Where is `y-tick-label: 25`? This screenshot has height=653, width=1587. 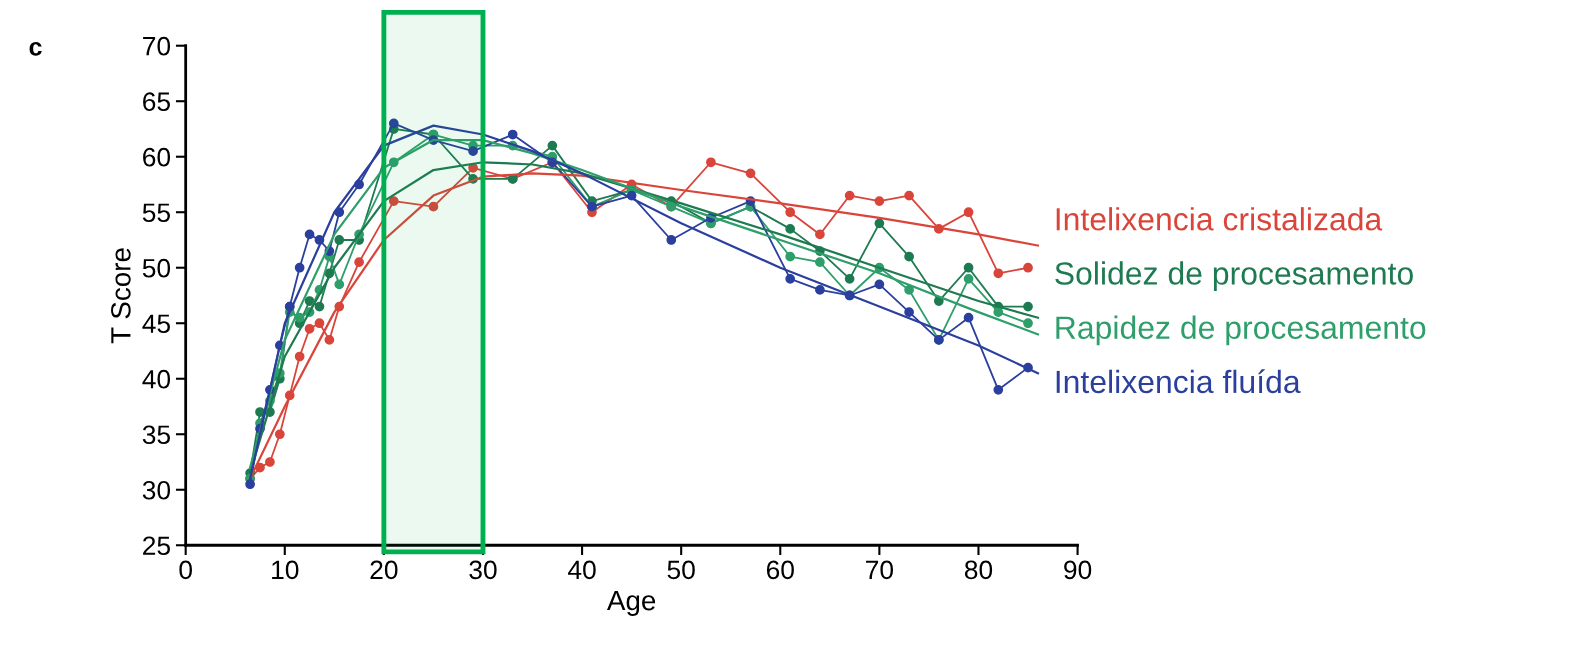 y-tick-label: 25 is located at coordinates (156, 546).